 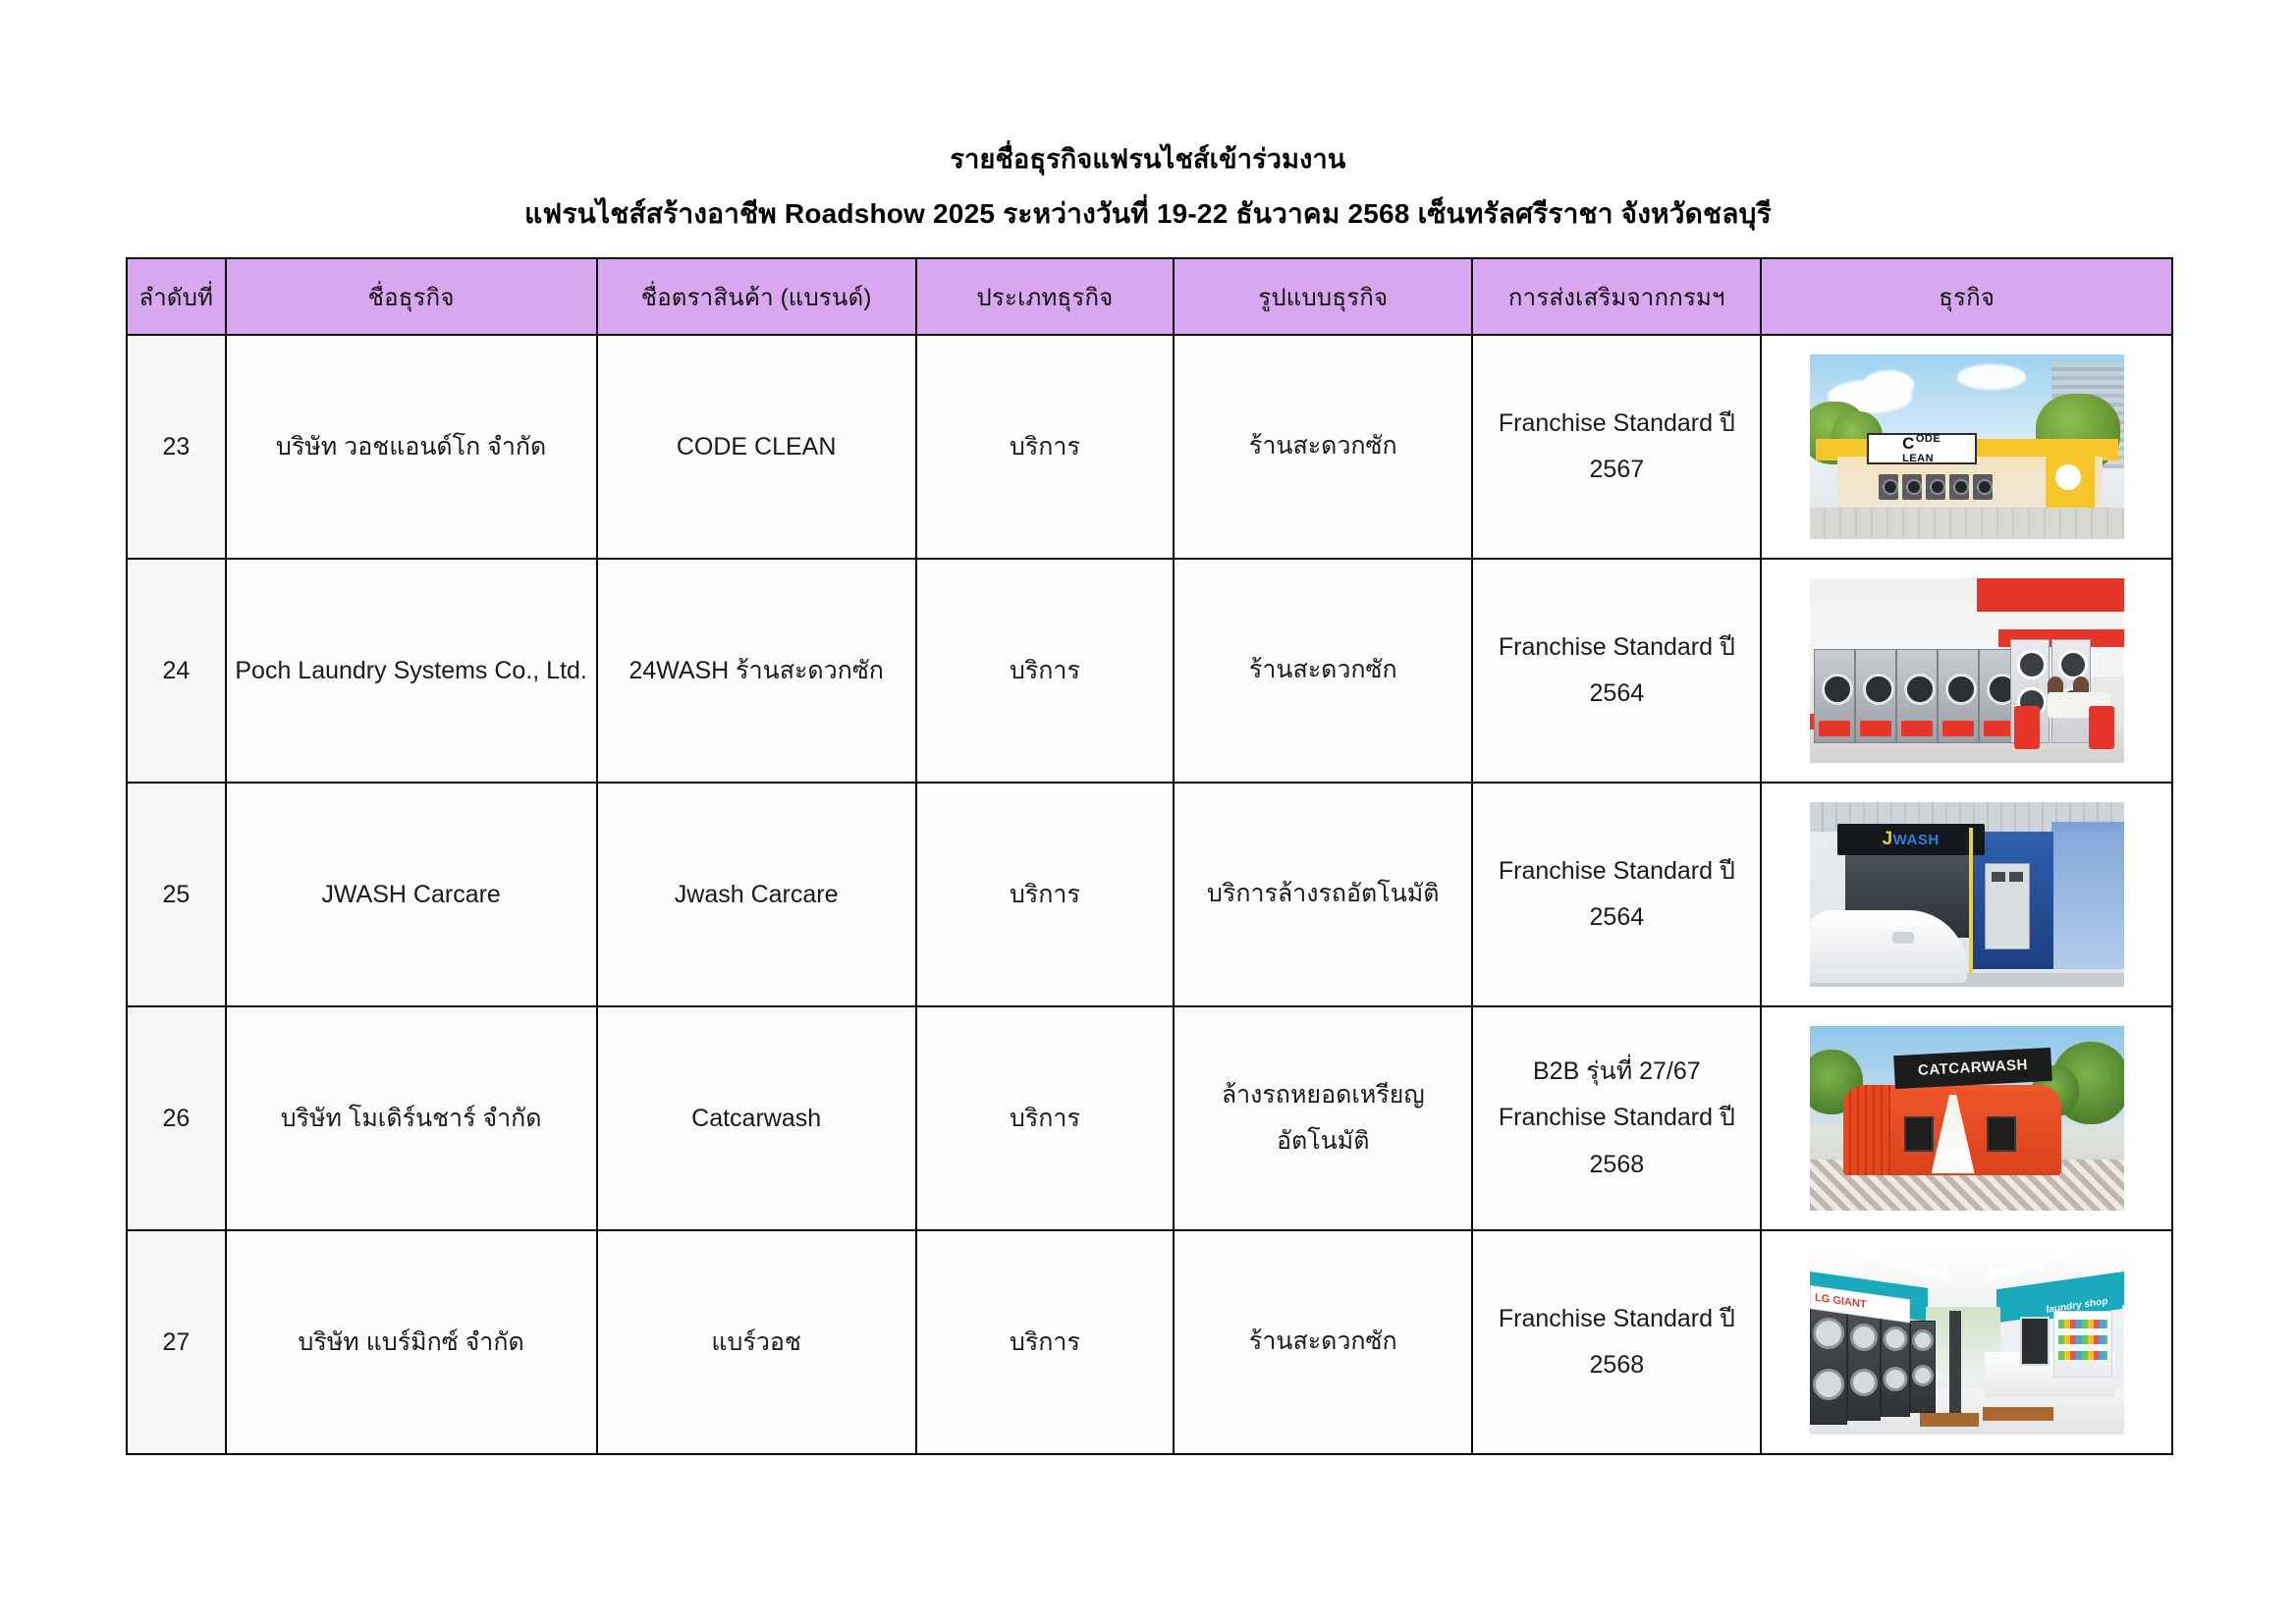 What do you see at coordinates (1617, 1342) in the screenshot?
I see `cell-promotion: Franchise Standard ปี 2568` at bounding box center [1617, 1342].